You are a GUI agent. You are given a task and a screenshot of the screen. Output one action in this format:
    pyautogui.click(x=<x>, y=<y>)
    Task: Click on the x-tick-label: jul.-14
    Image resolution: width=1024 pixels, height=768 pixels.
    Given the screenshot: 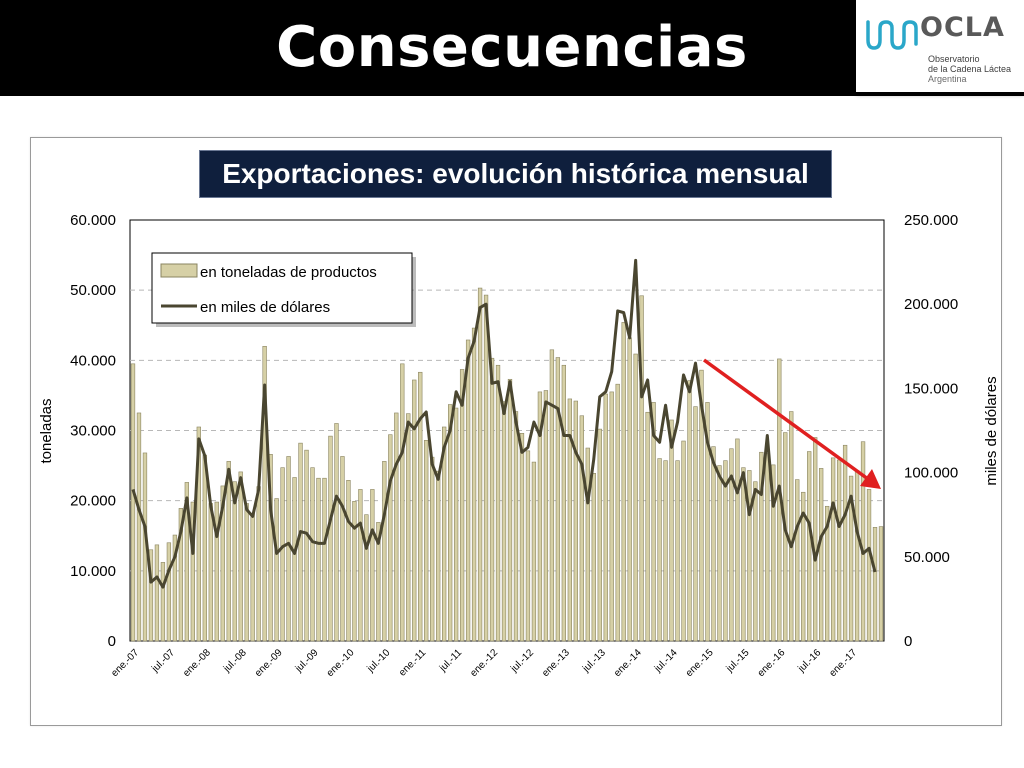 What is the action you would take?
    pyautogui.click(x=666, y=661)
    